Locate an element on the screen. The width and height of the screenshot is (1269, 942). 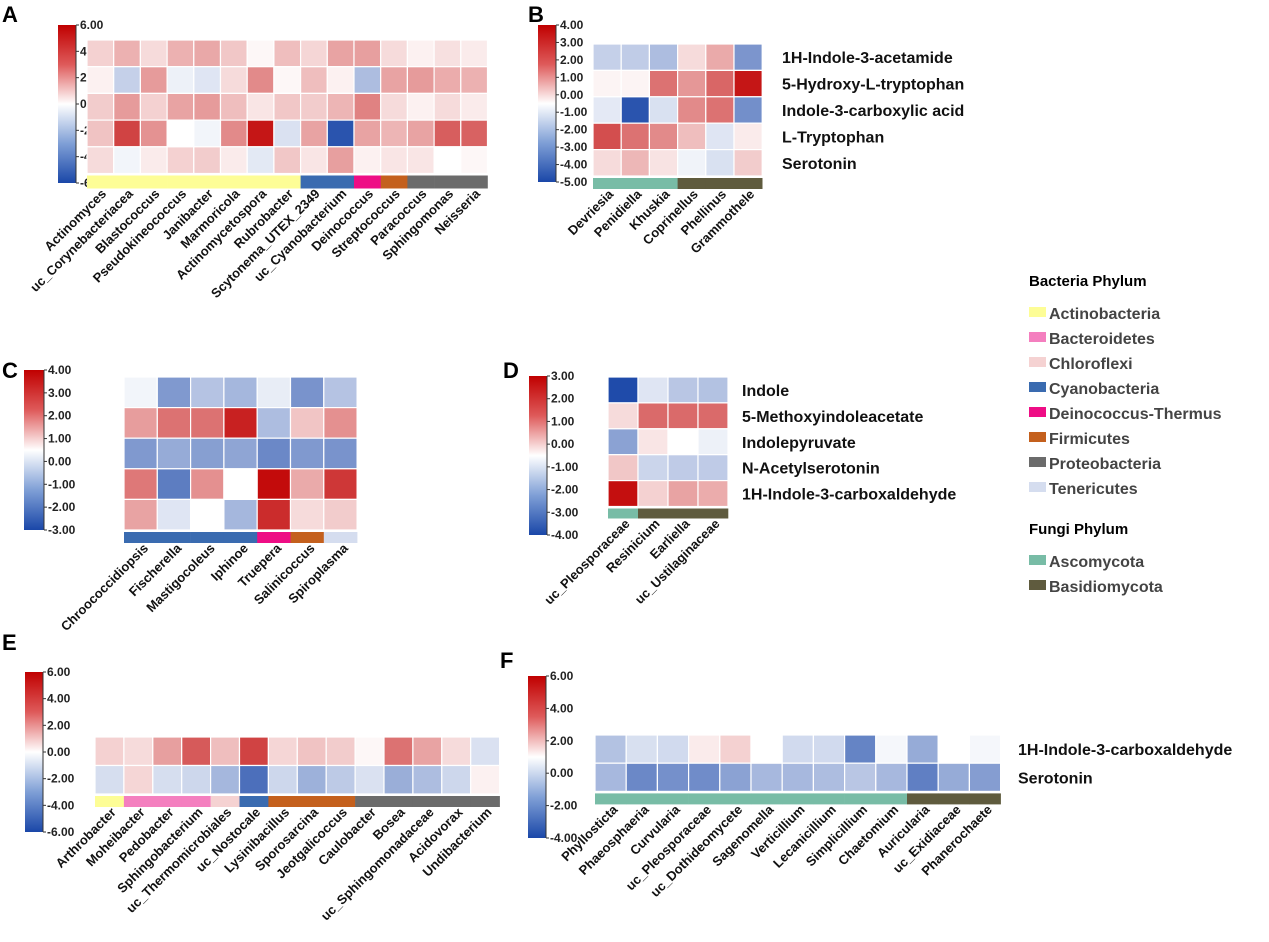
row-label: Indolepyruvate is located at coordinates (799, 443).